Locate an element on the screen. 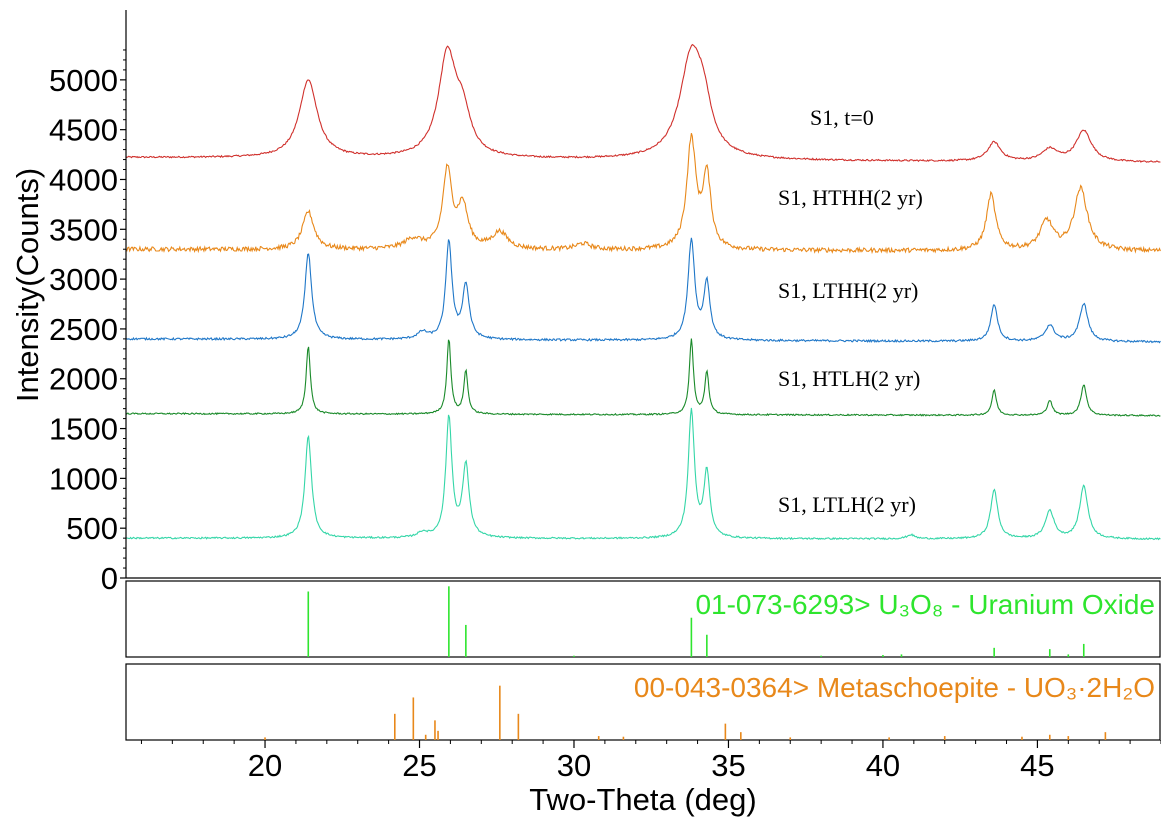 The image size is (1161, 819). series-label-4: S1, HTLH(2 yr) is located at coordinates (849, 378).